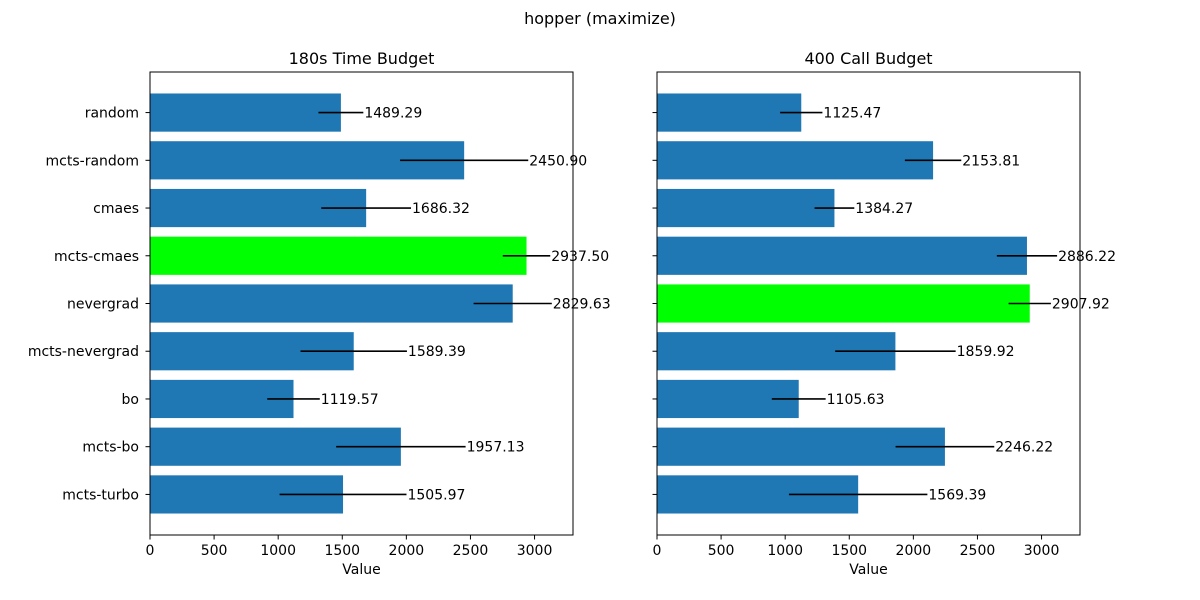 Image resolution: width=1200 pixels, height=600 pixels. What do you see at coordinates (746, 208) in the screenshot?
I see `bar-cmaes` at bounding box center [746, 208].